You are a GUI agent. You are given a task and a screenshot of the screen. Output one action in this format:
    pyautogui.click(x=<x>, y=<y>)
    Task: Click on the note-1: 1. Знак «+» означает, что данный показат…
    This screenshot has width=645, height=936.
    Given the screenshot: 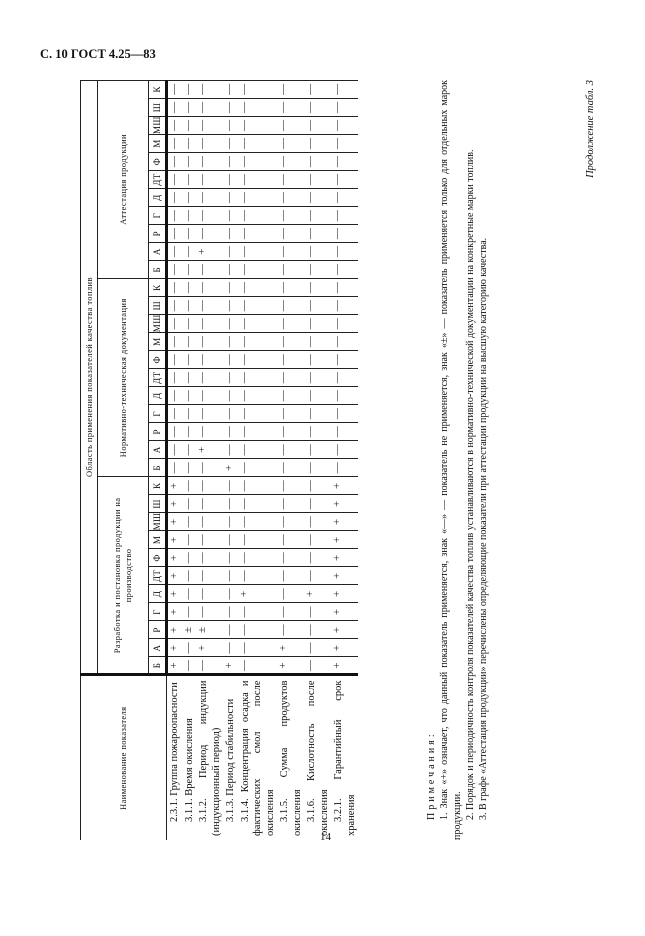 What is the action you would take?
    pyautogui.click(x=451, y=460)
    